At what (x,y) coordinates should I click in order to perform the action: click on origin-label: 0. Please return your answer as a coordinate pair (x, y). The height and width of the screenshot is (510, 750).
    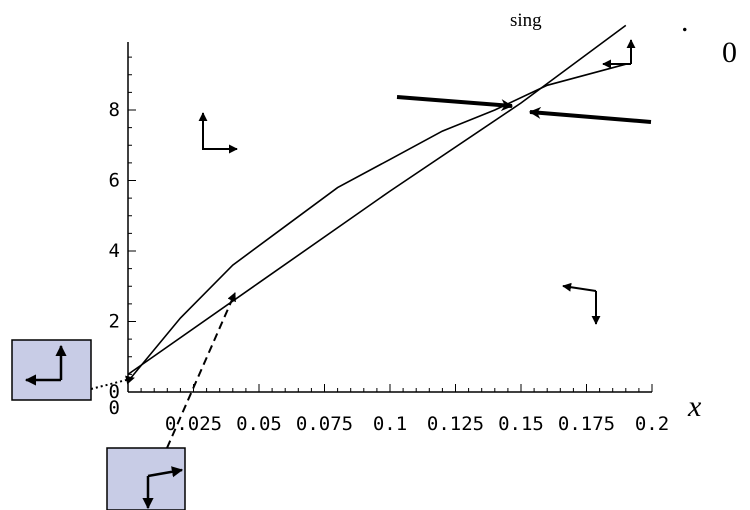
    Looking at the image, I should click on (114, 408).